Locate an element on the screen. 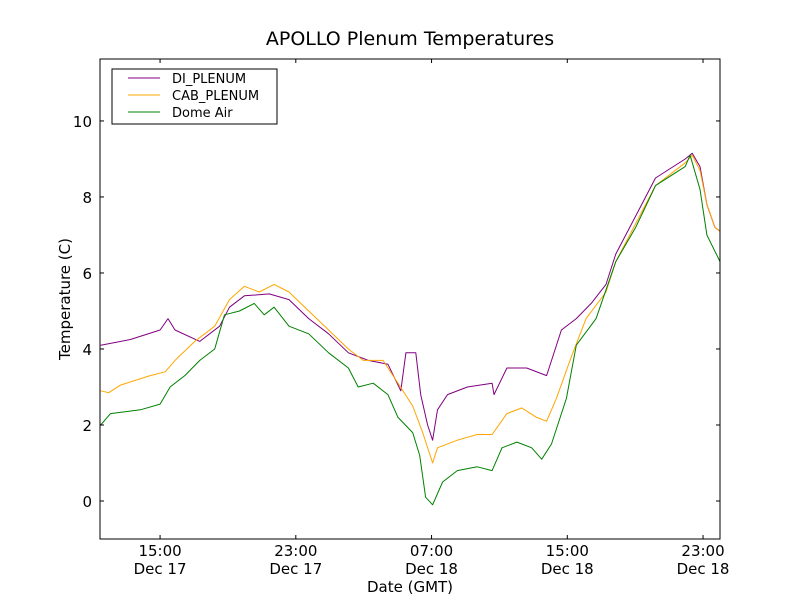 Image resolution: width=800 pixels, height=604 pixels. y-tick-label: 0 is located at coordinates (87, 502).